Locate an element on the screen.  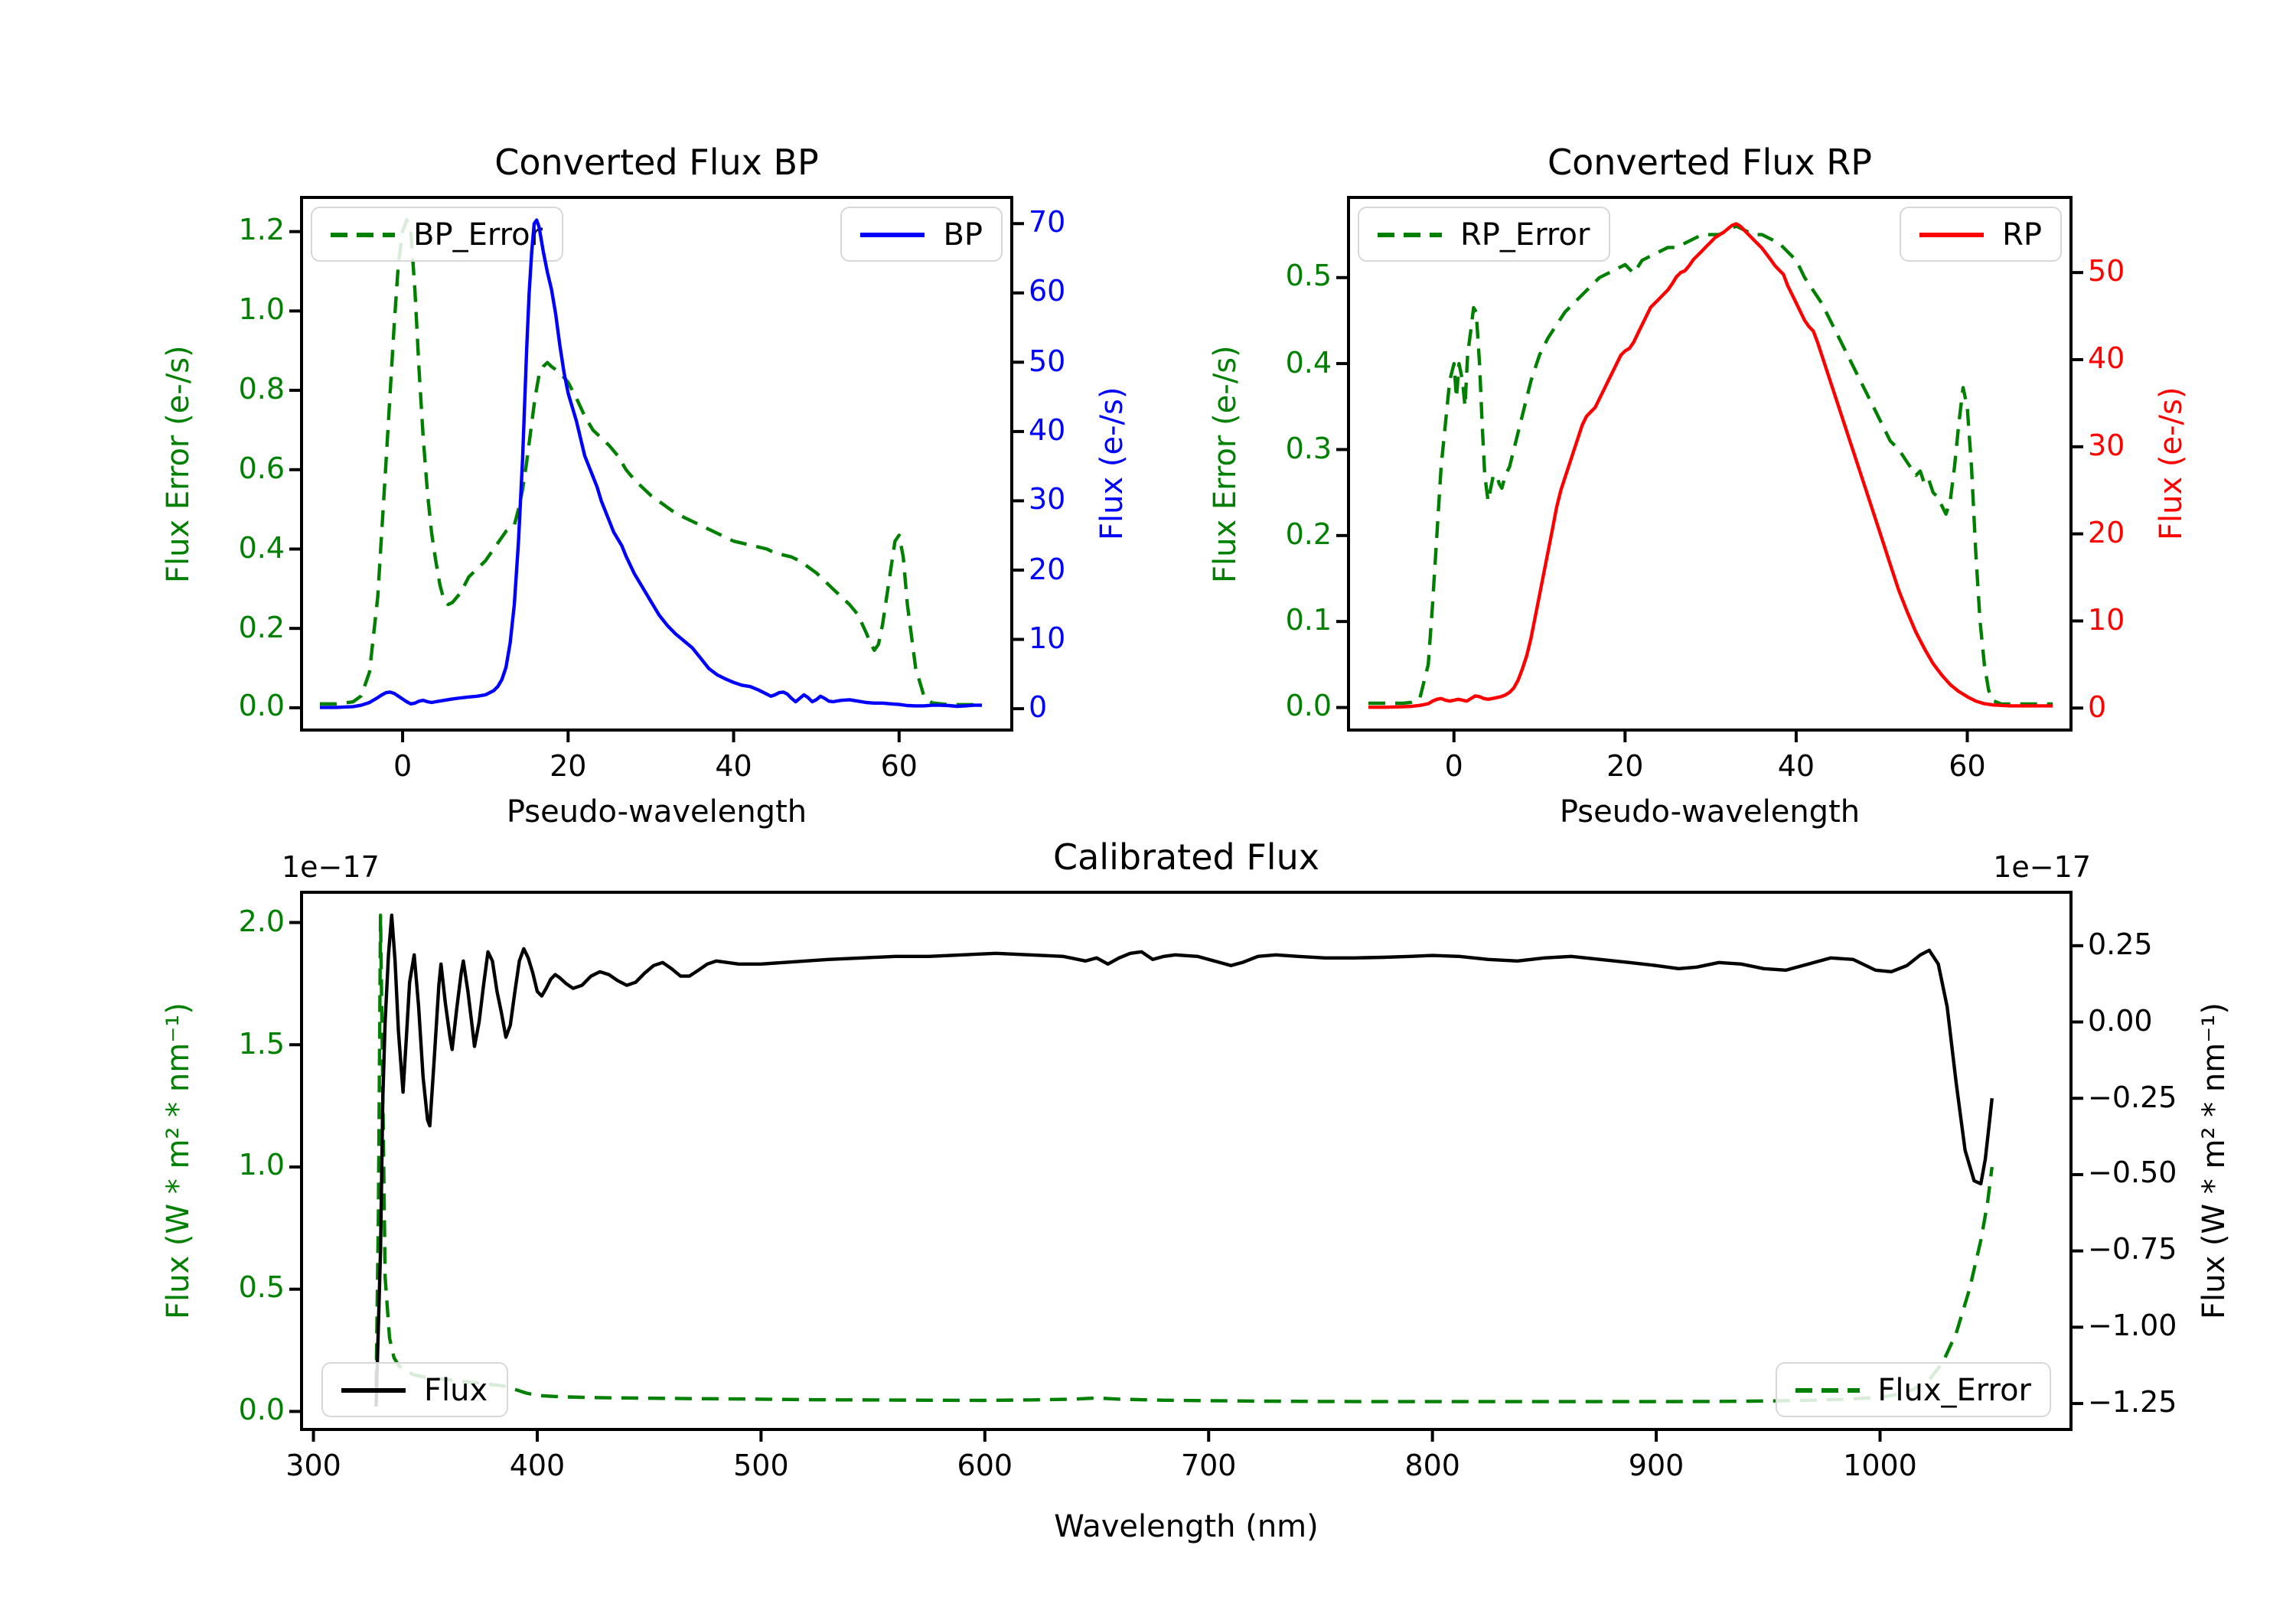
tick-label: 1.5 is located at coordinates (261, 1044).